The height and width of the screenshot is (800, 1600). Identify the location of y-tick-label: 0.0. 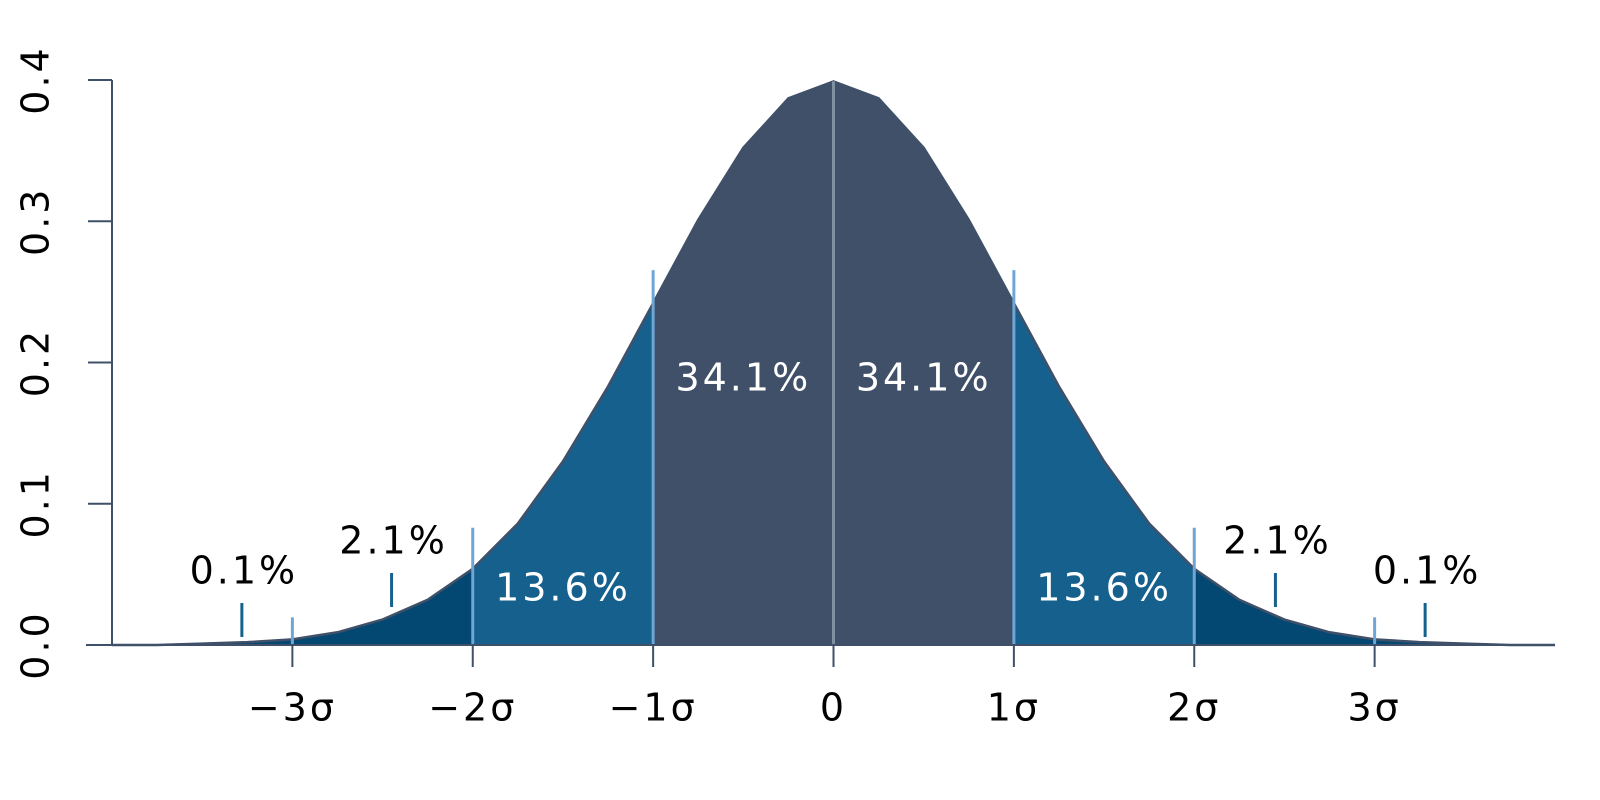
(36, 644).